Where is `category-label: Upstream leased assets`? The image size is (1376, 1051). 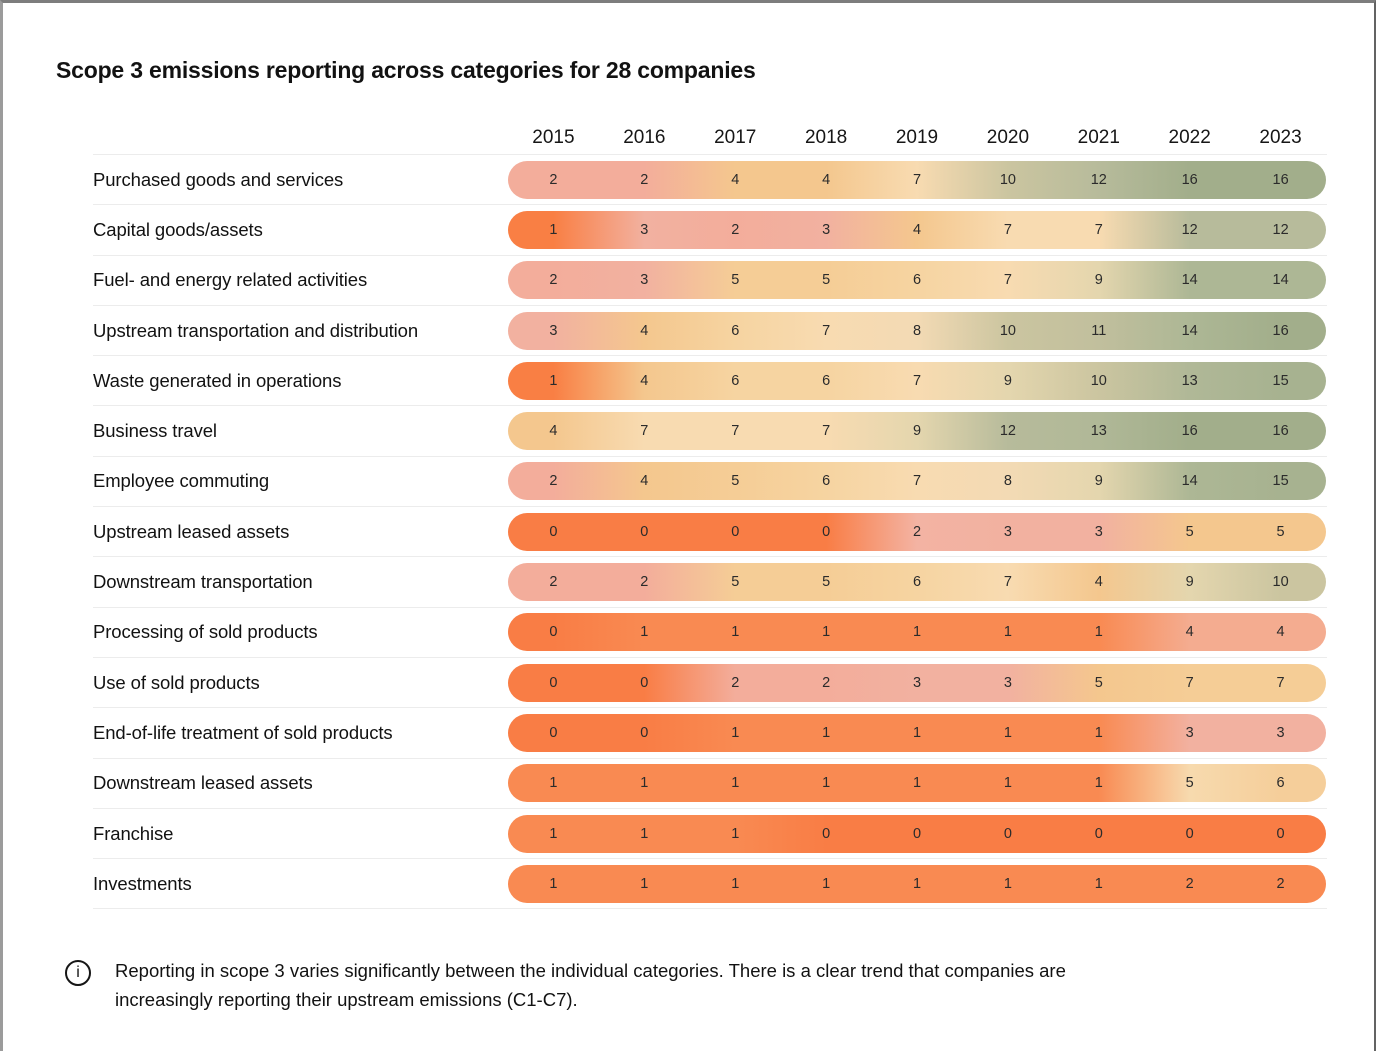
category-label: Upstream leased assets is located at coordinates (191, 531).